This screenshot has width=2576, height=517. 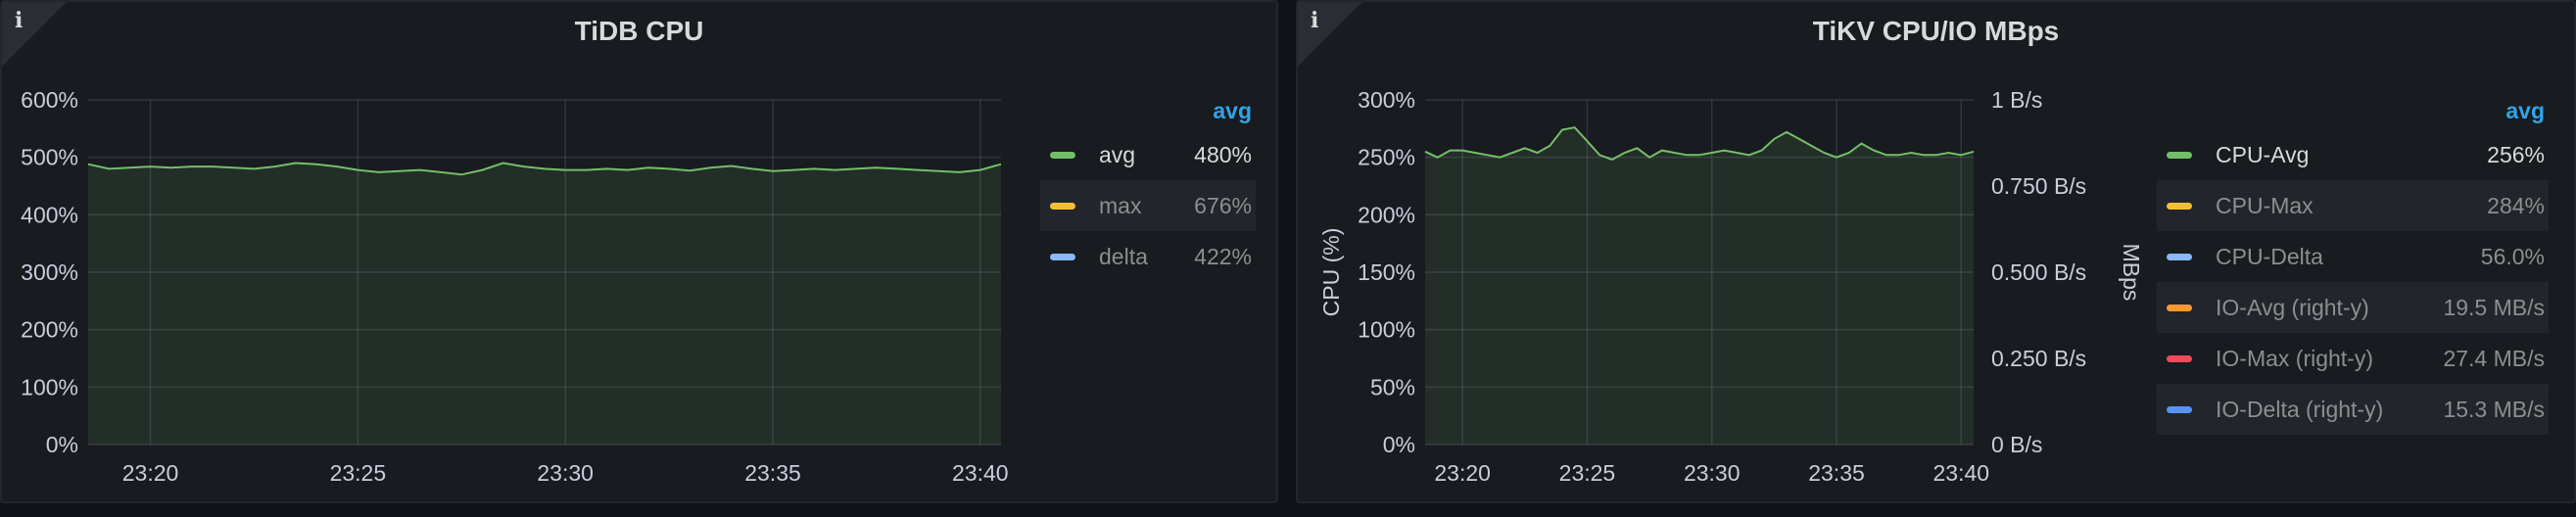 I want to click on legend-label: IO-Max (right-y), so click(x=2294, y=358).